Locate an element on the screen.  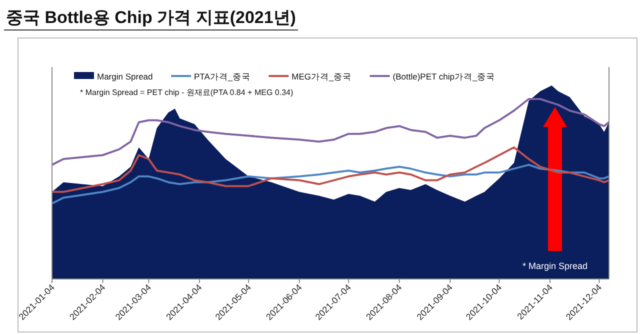
annotation: * Margin Spread = PET chip - 원재료(PTA 0.84 + MEG 0.34) is located at coordinates (187, 92).